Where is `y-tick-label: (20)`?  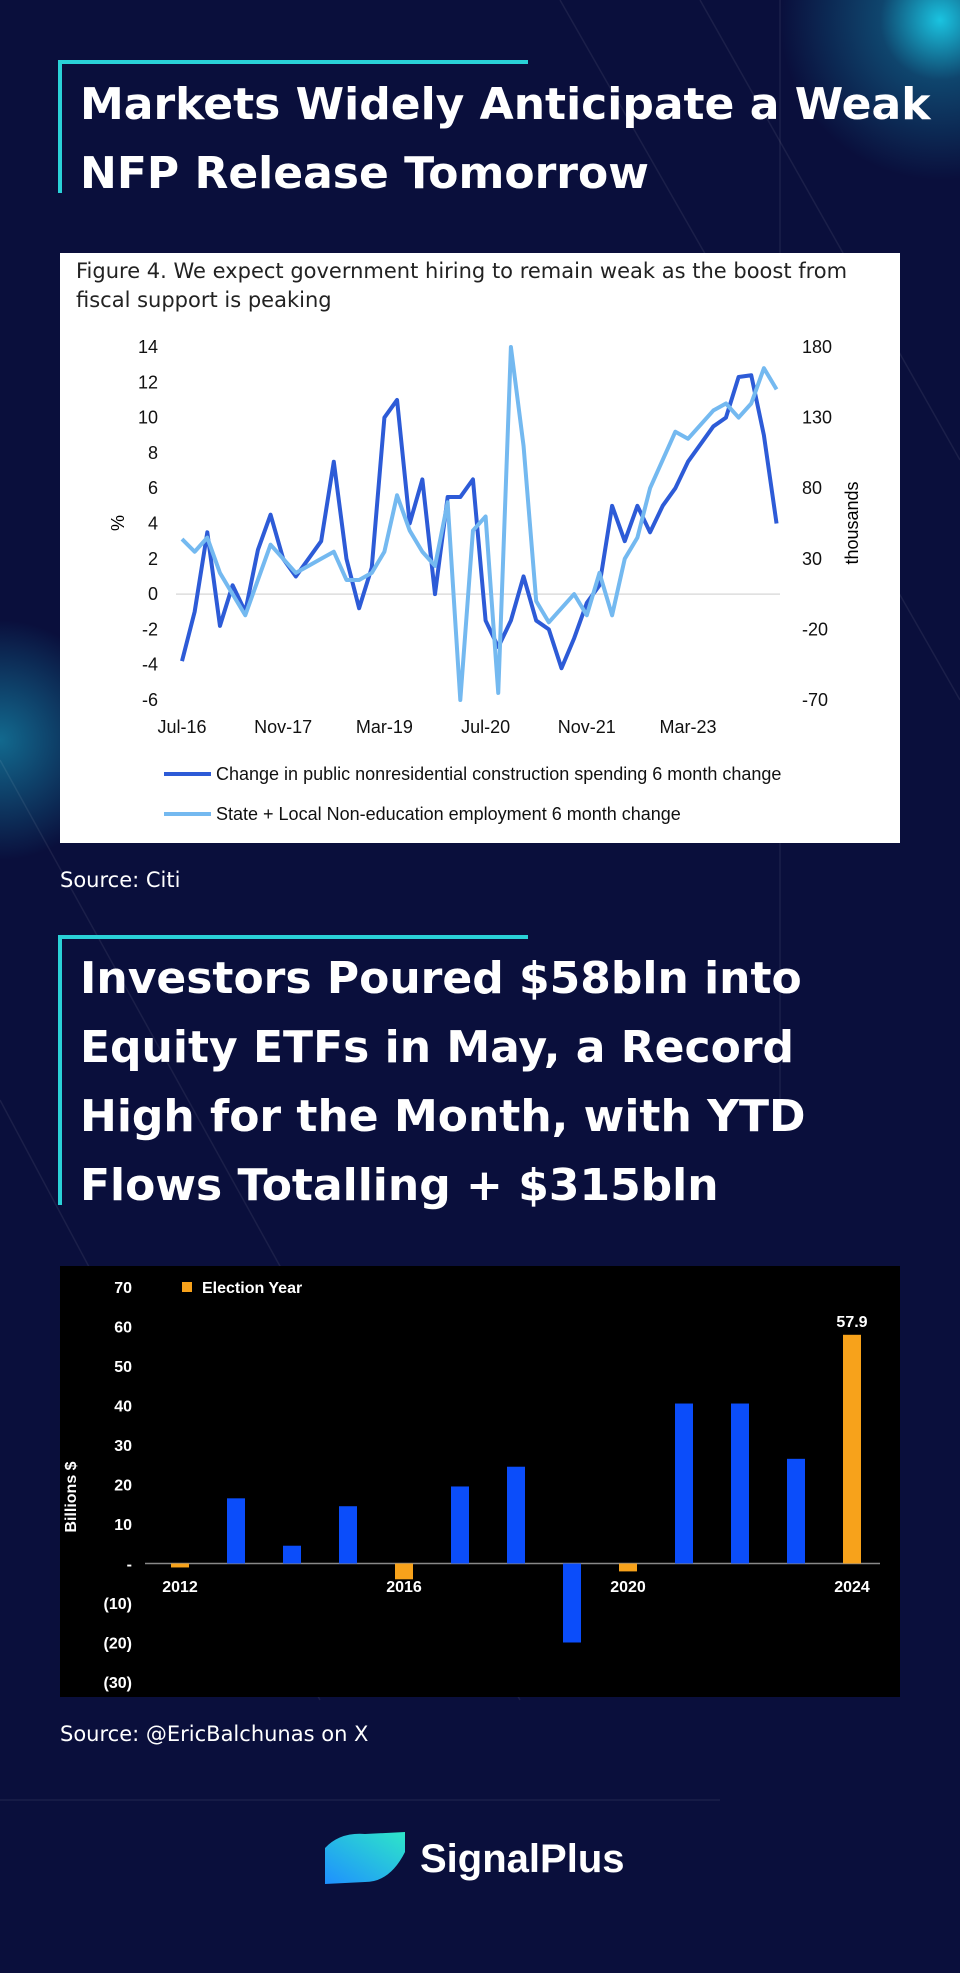
y-tick-label: (20) is located at coordinates (118, 1644).